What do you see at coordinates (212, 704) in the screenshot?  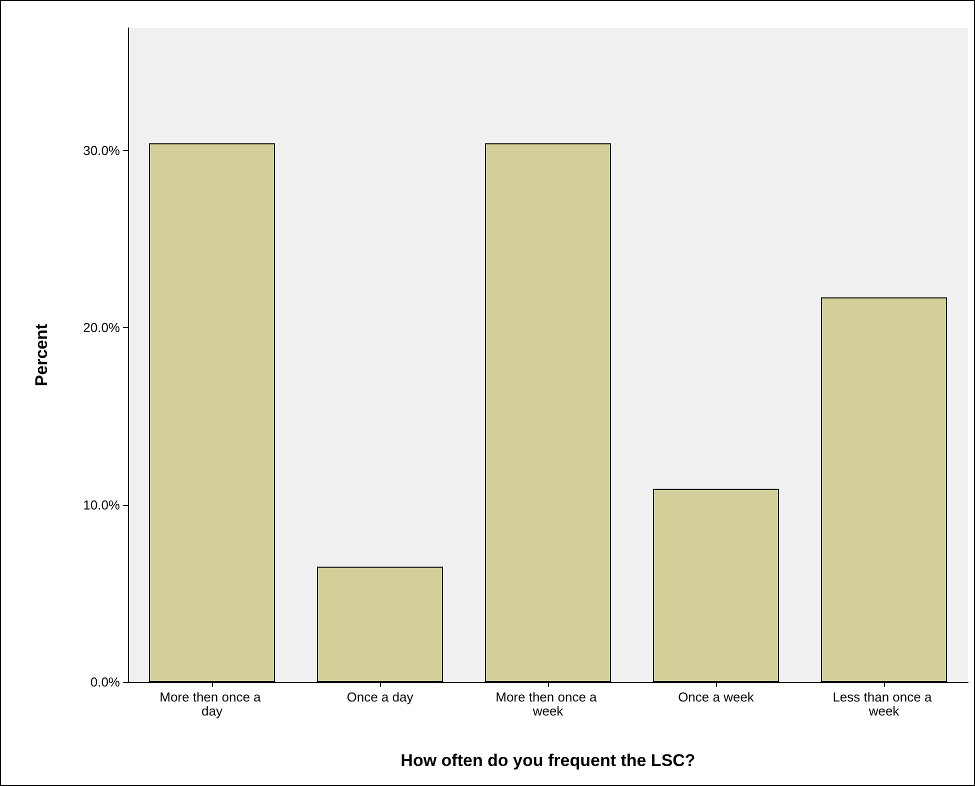 I see `x-tick-label: More then once a day` at bounding box center [212, 704].